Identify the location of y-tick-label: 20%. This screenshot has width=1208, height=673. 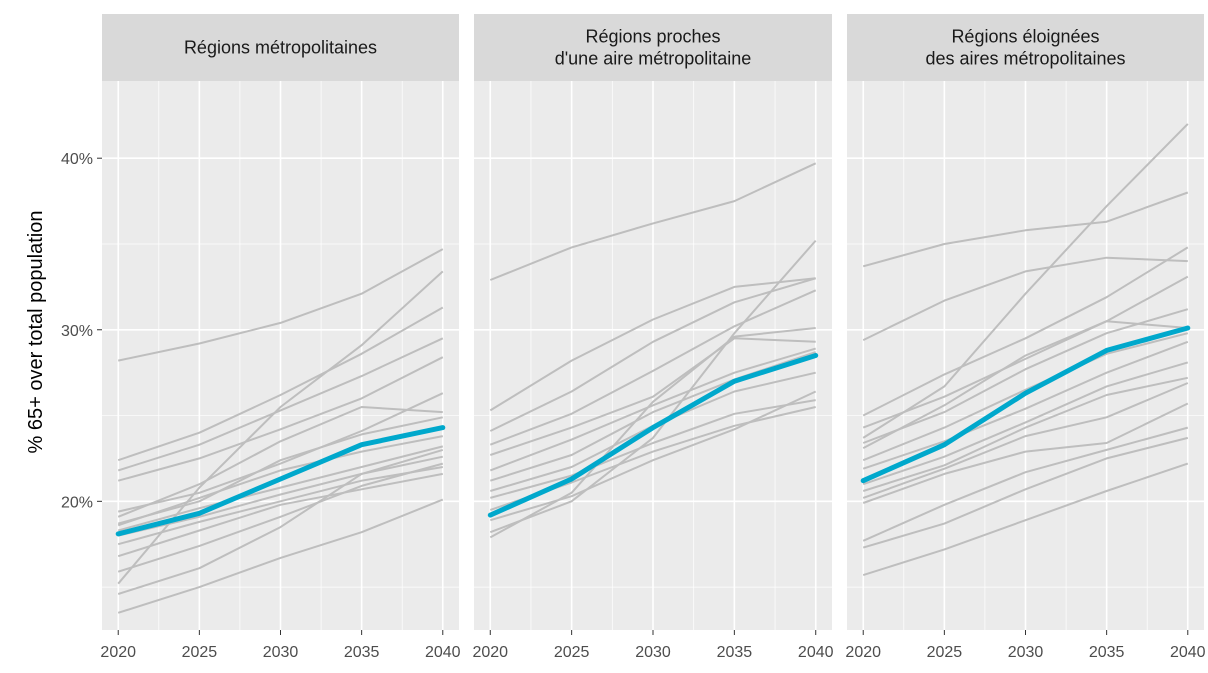
(77, 502).